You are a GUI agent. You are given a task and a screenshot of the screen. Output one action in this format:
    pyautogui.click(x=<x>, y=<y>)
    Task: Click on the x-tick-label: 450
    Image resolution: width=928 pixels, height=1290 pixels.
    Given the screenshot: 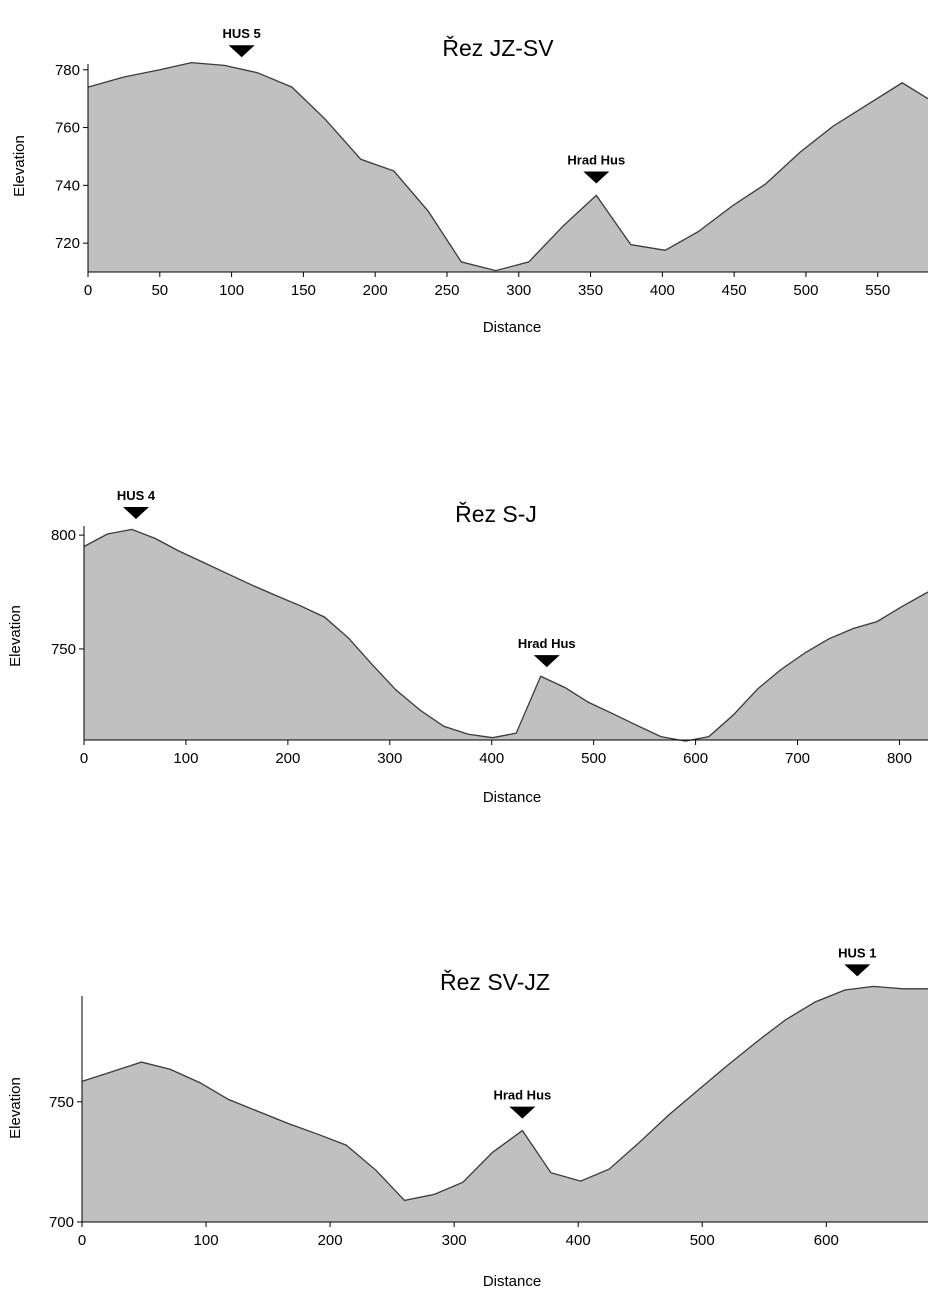 What is the action you would take?
    pyautogui.click(x=734, y=290)
    